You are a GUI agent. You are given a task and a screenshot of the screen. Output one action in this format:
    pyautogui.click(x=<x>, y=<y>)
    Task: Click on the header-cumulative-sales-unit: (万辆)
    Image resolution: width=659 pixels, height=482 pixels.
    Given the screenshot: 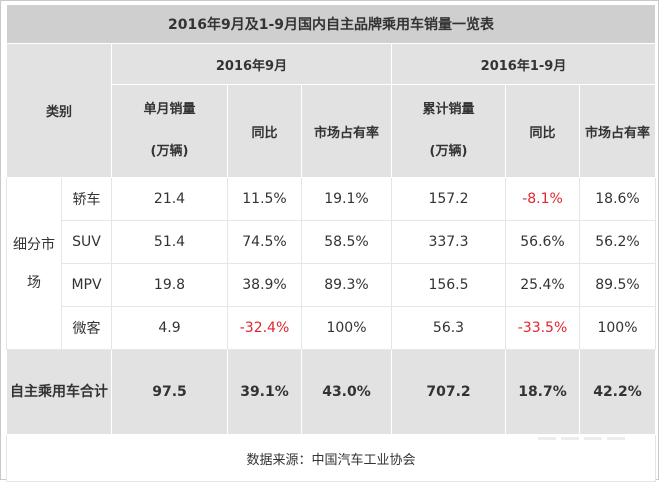 What is the action you would take?
    pyautogui.click(x=448, y=151)
    